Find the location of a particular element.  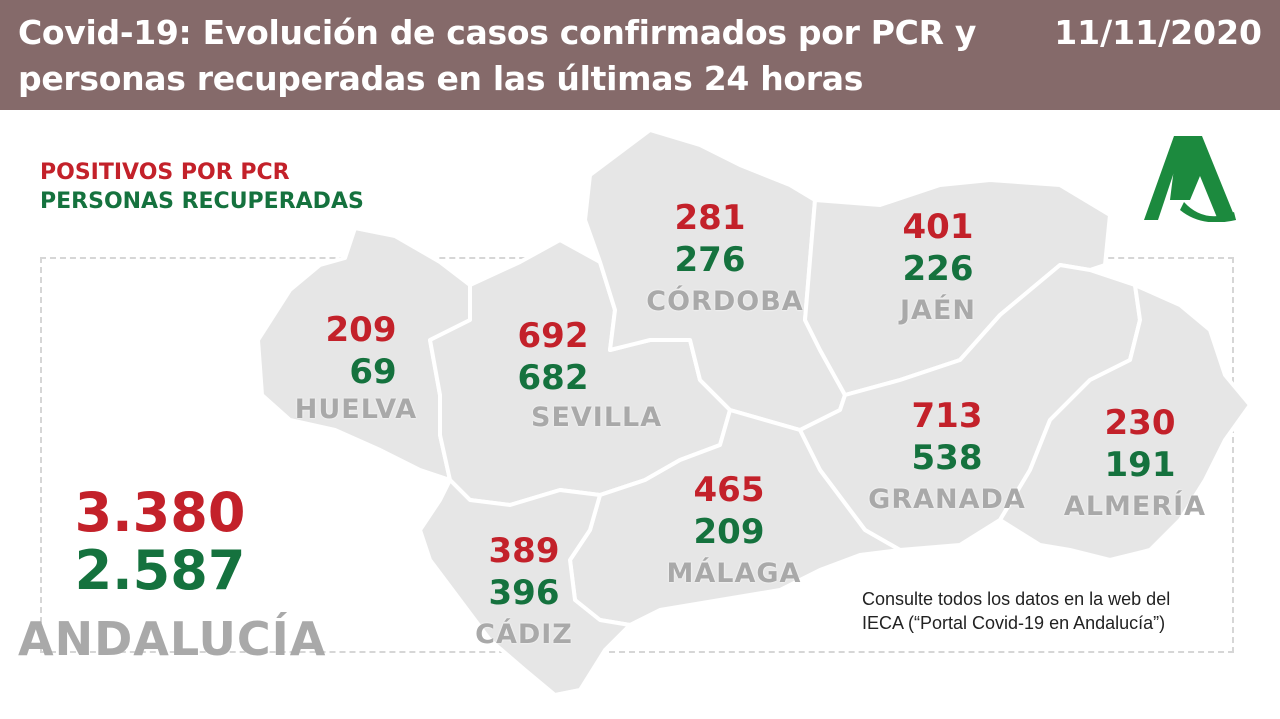

jaen-recovered: 226 is located at coordinates (938, 269).